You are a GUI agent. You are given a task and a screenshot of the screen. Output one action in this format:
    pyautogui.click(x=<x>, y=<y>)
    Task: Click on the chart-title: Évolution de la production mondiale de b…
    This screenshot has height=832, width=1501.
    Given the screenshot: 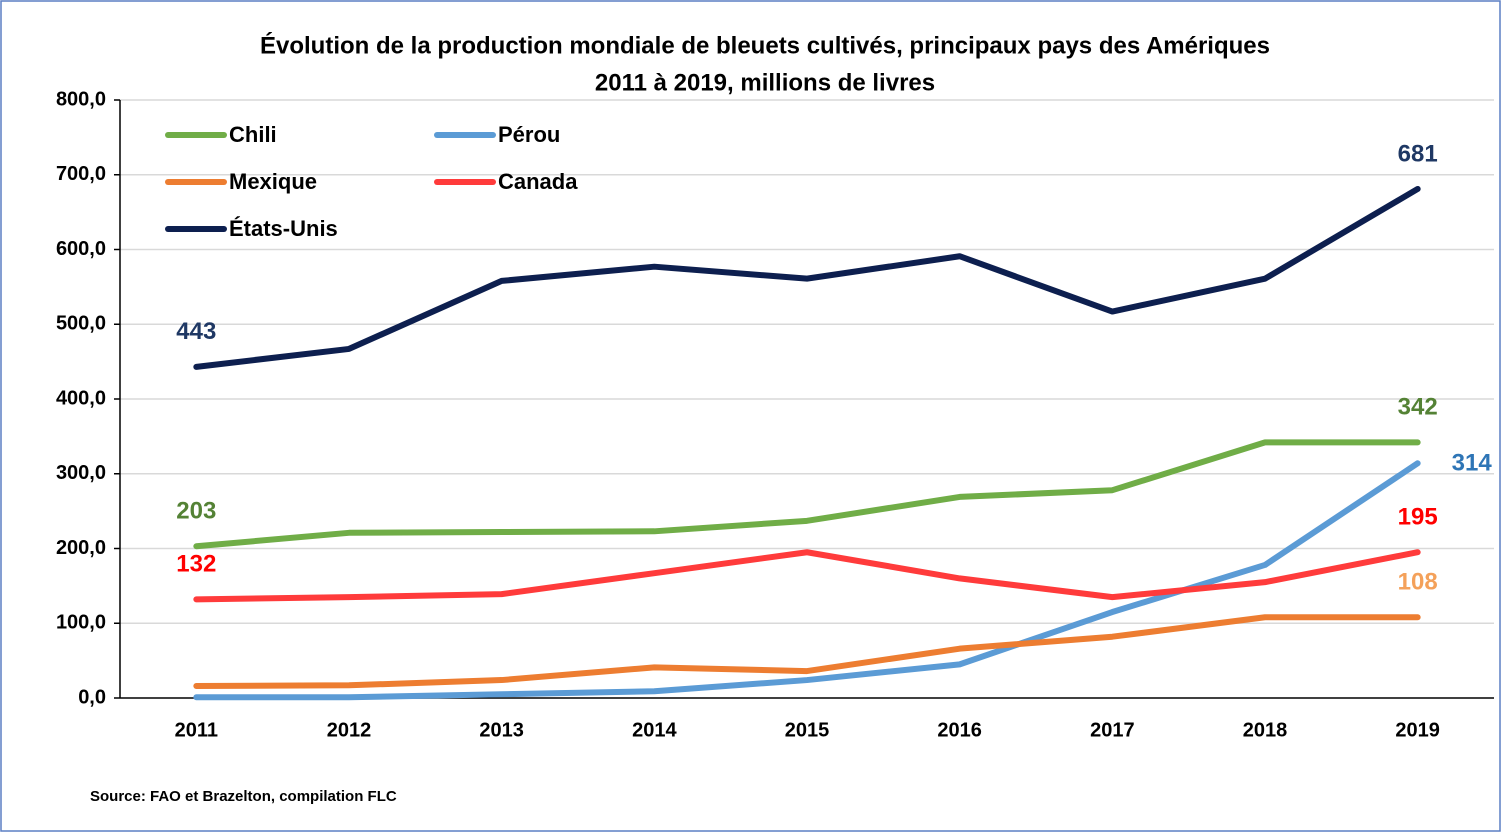 What is the action you would take?
    pyautogui.click(x=765, y=45)
    